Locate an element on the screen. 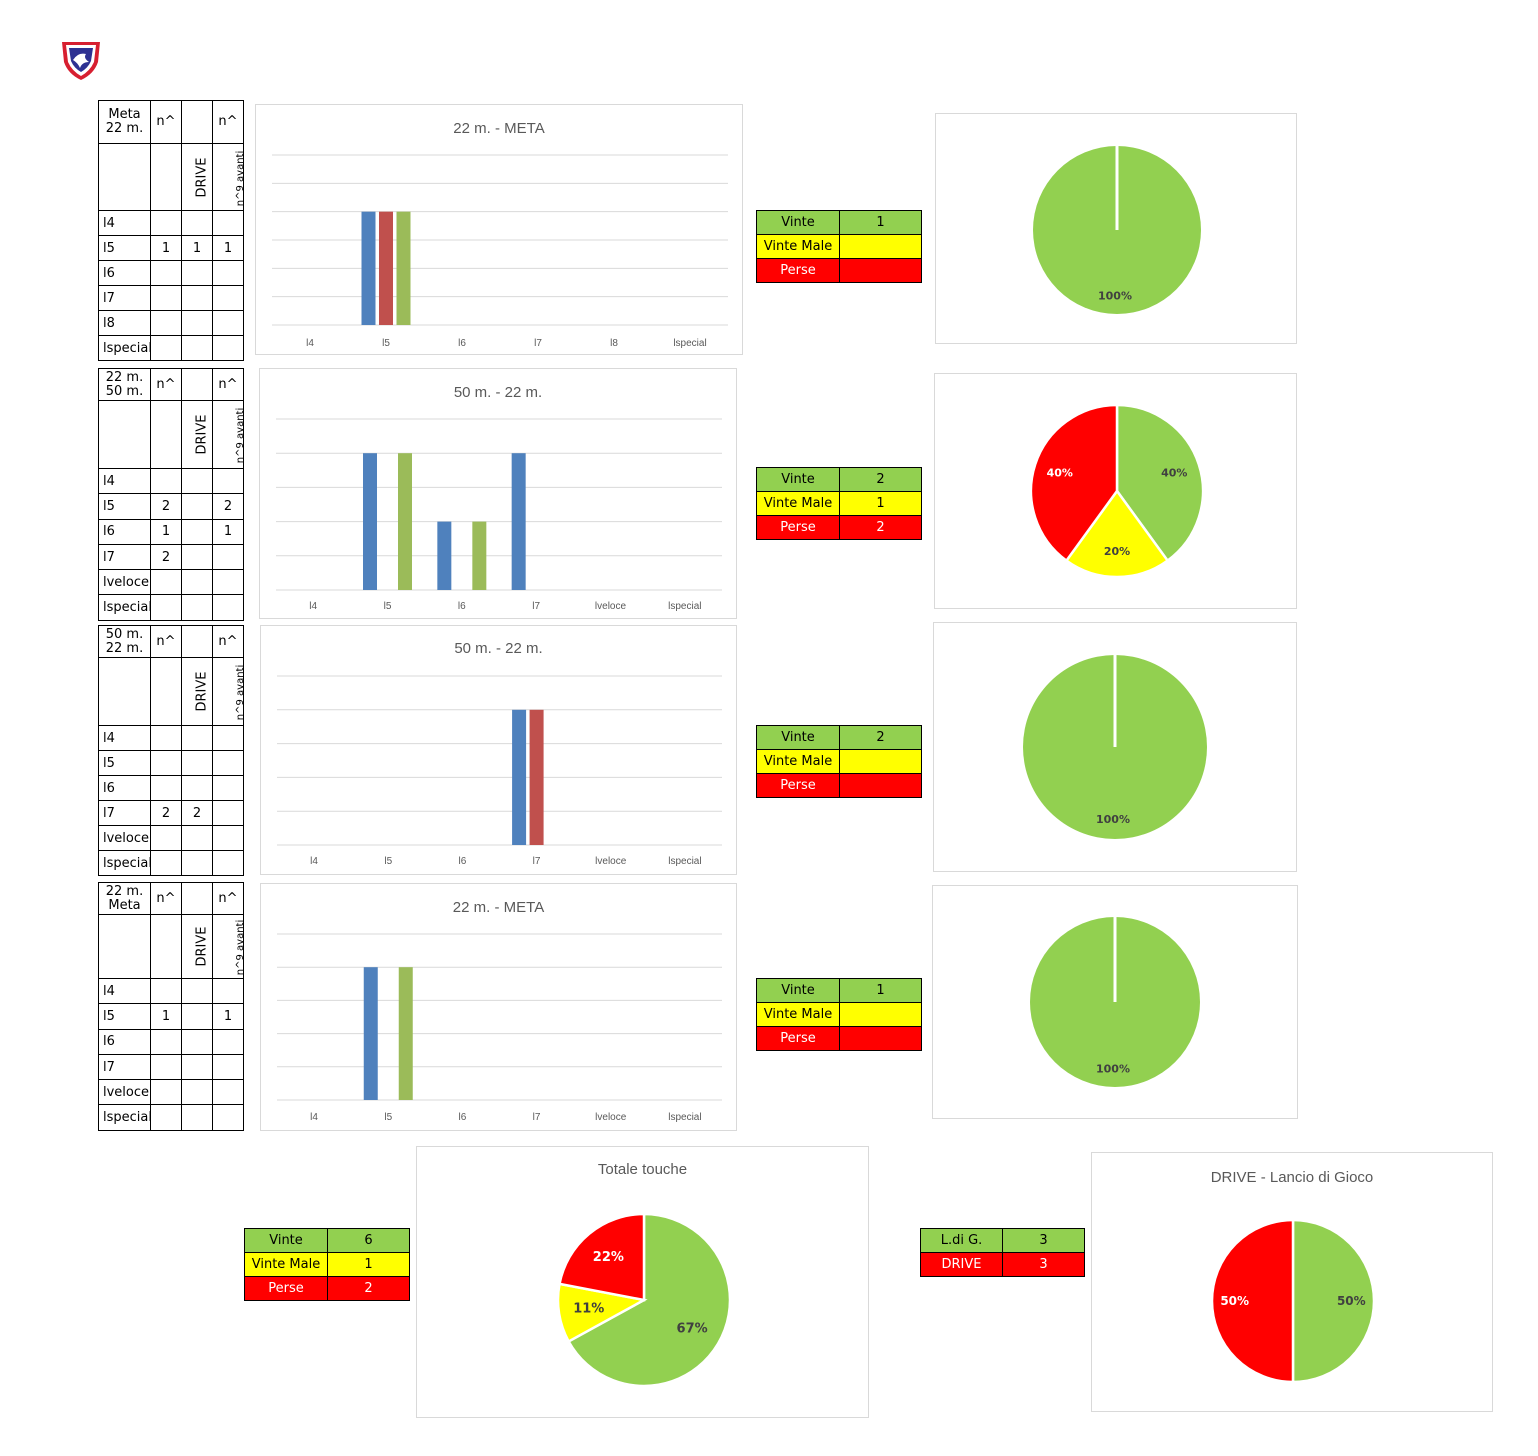 This screenshot has width=1538, height=1456. chart-title: DRIVE - Lancio di Gioco is located at coordinates (1292, 1177).